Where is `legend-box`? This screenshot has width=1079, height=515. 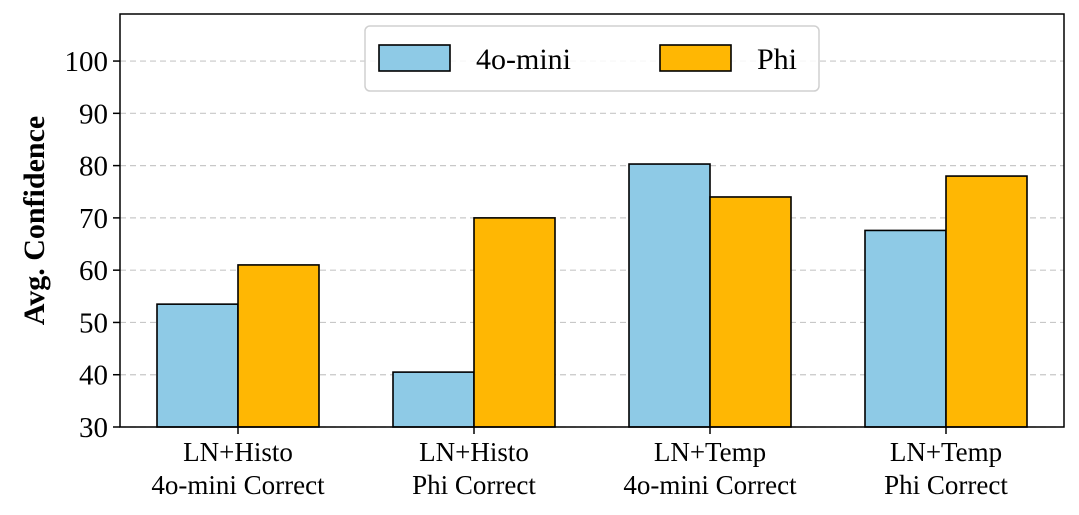
legend-box is located at coordinates (592, 58).